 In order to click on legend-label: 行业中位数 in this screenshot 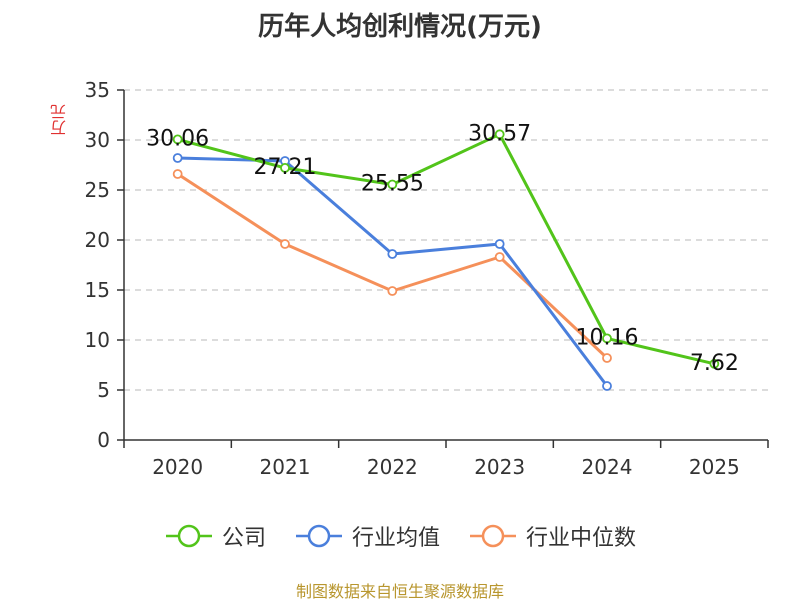, I will do `click(581, 538)`.